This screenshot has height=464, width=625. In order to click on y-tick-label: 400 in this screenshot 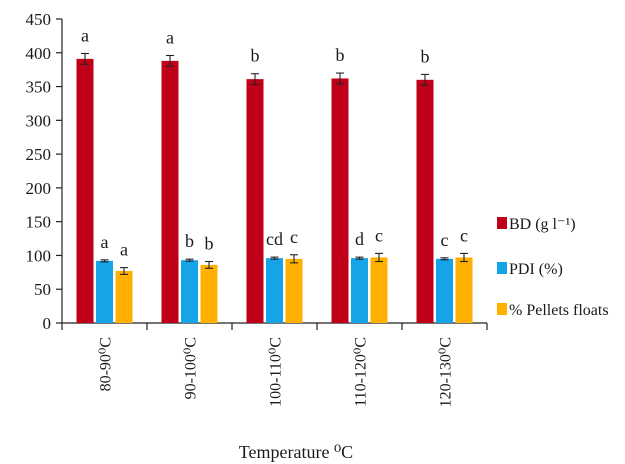, I will do `click(39, 53)`.